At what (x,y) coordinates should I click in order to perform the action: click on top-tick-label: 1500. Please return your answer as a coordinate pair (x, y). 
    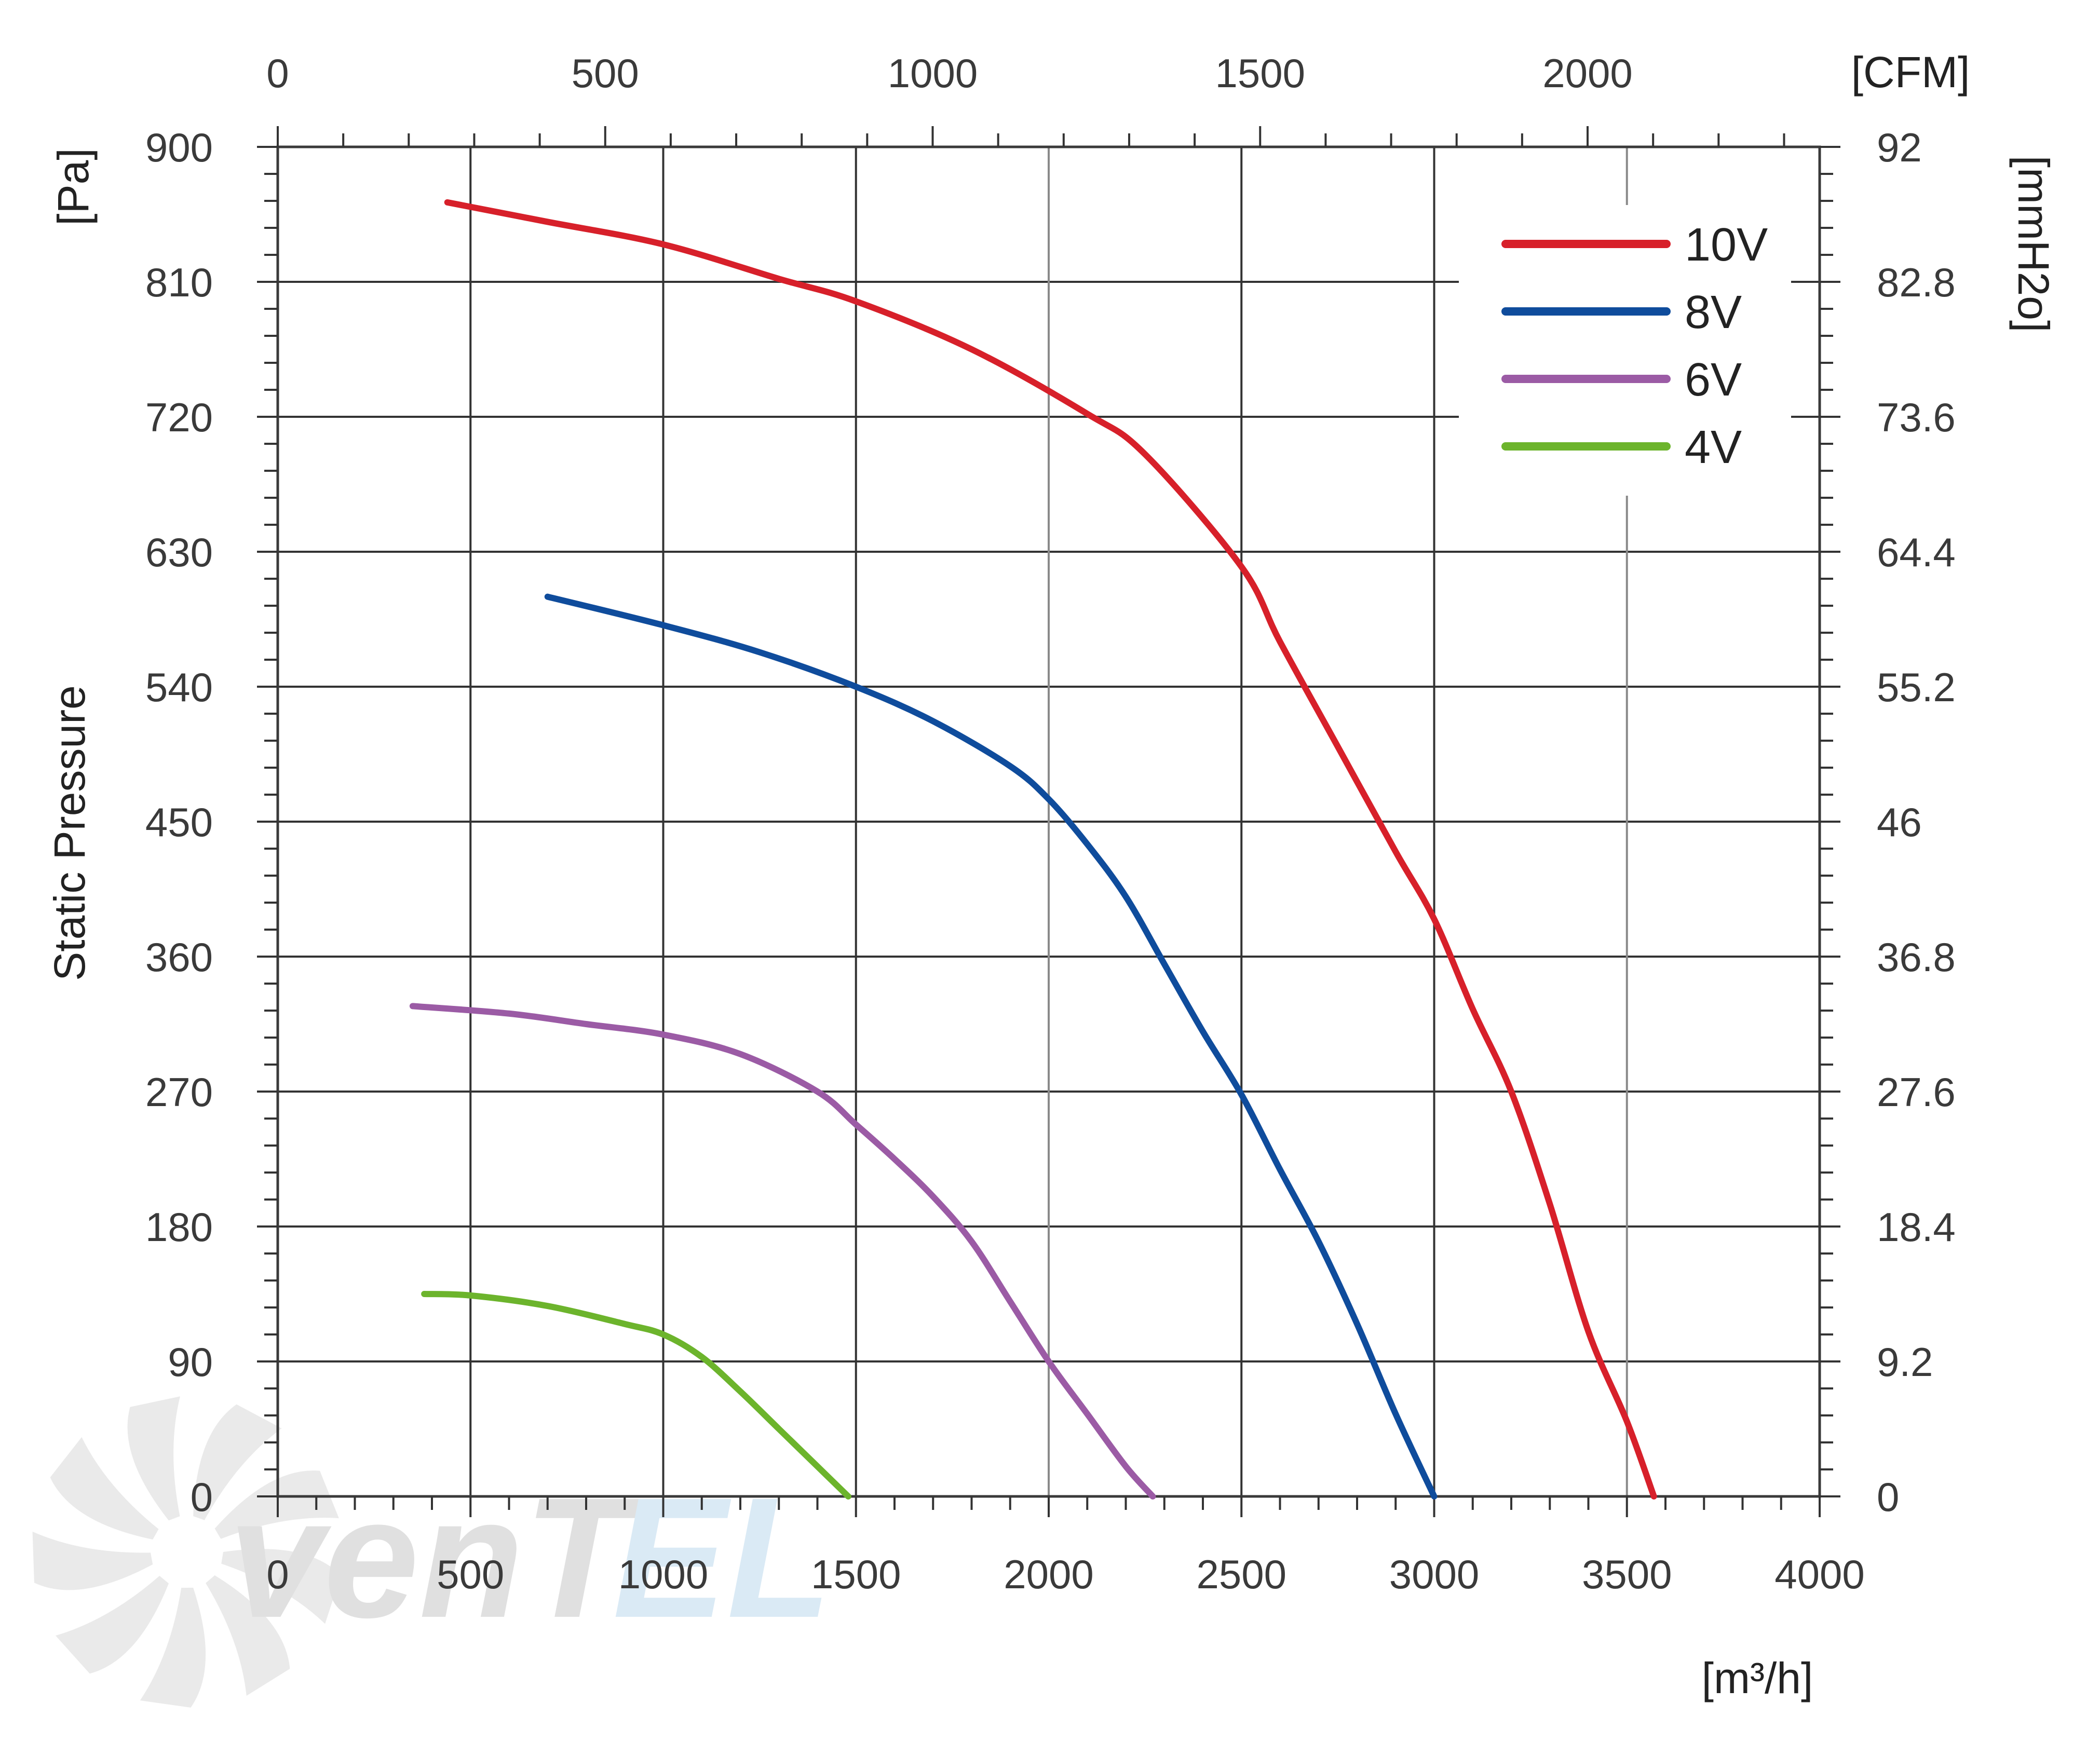
    Looking at the image, I should click on (1260, 73).